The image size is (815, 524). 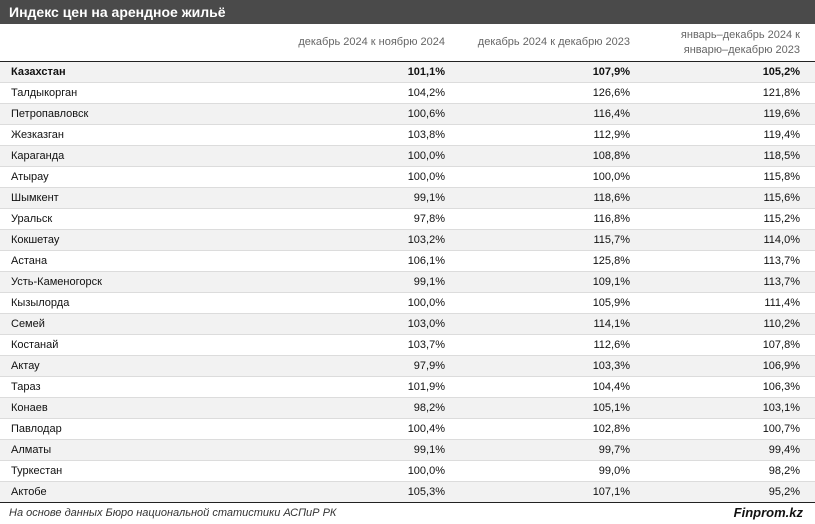 I want to click on region-cell: Усть-Каменогорск, so click(x=56, y=282).